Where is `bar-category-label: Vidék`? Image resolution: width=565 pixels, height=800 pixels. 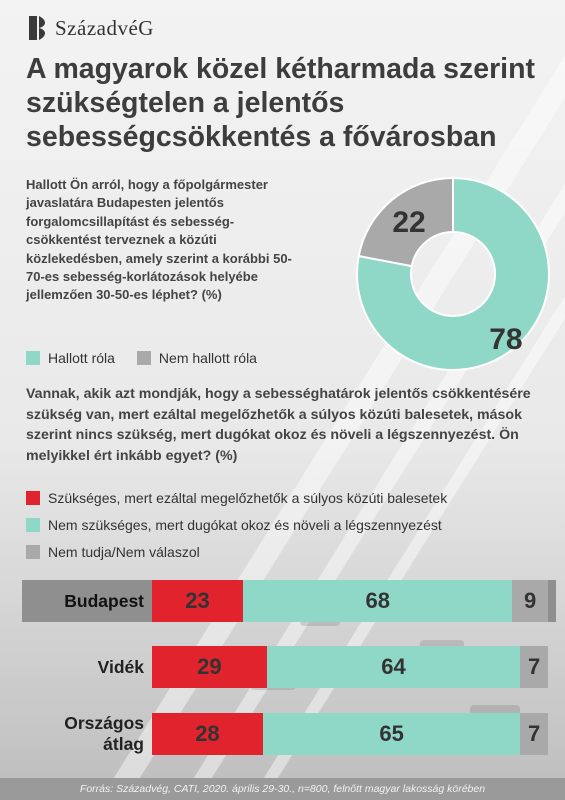
bar-category-label: Vidék is located at coordinates (120, 666).